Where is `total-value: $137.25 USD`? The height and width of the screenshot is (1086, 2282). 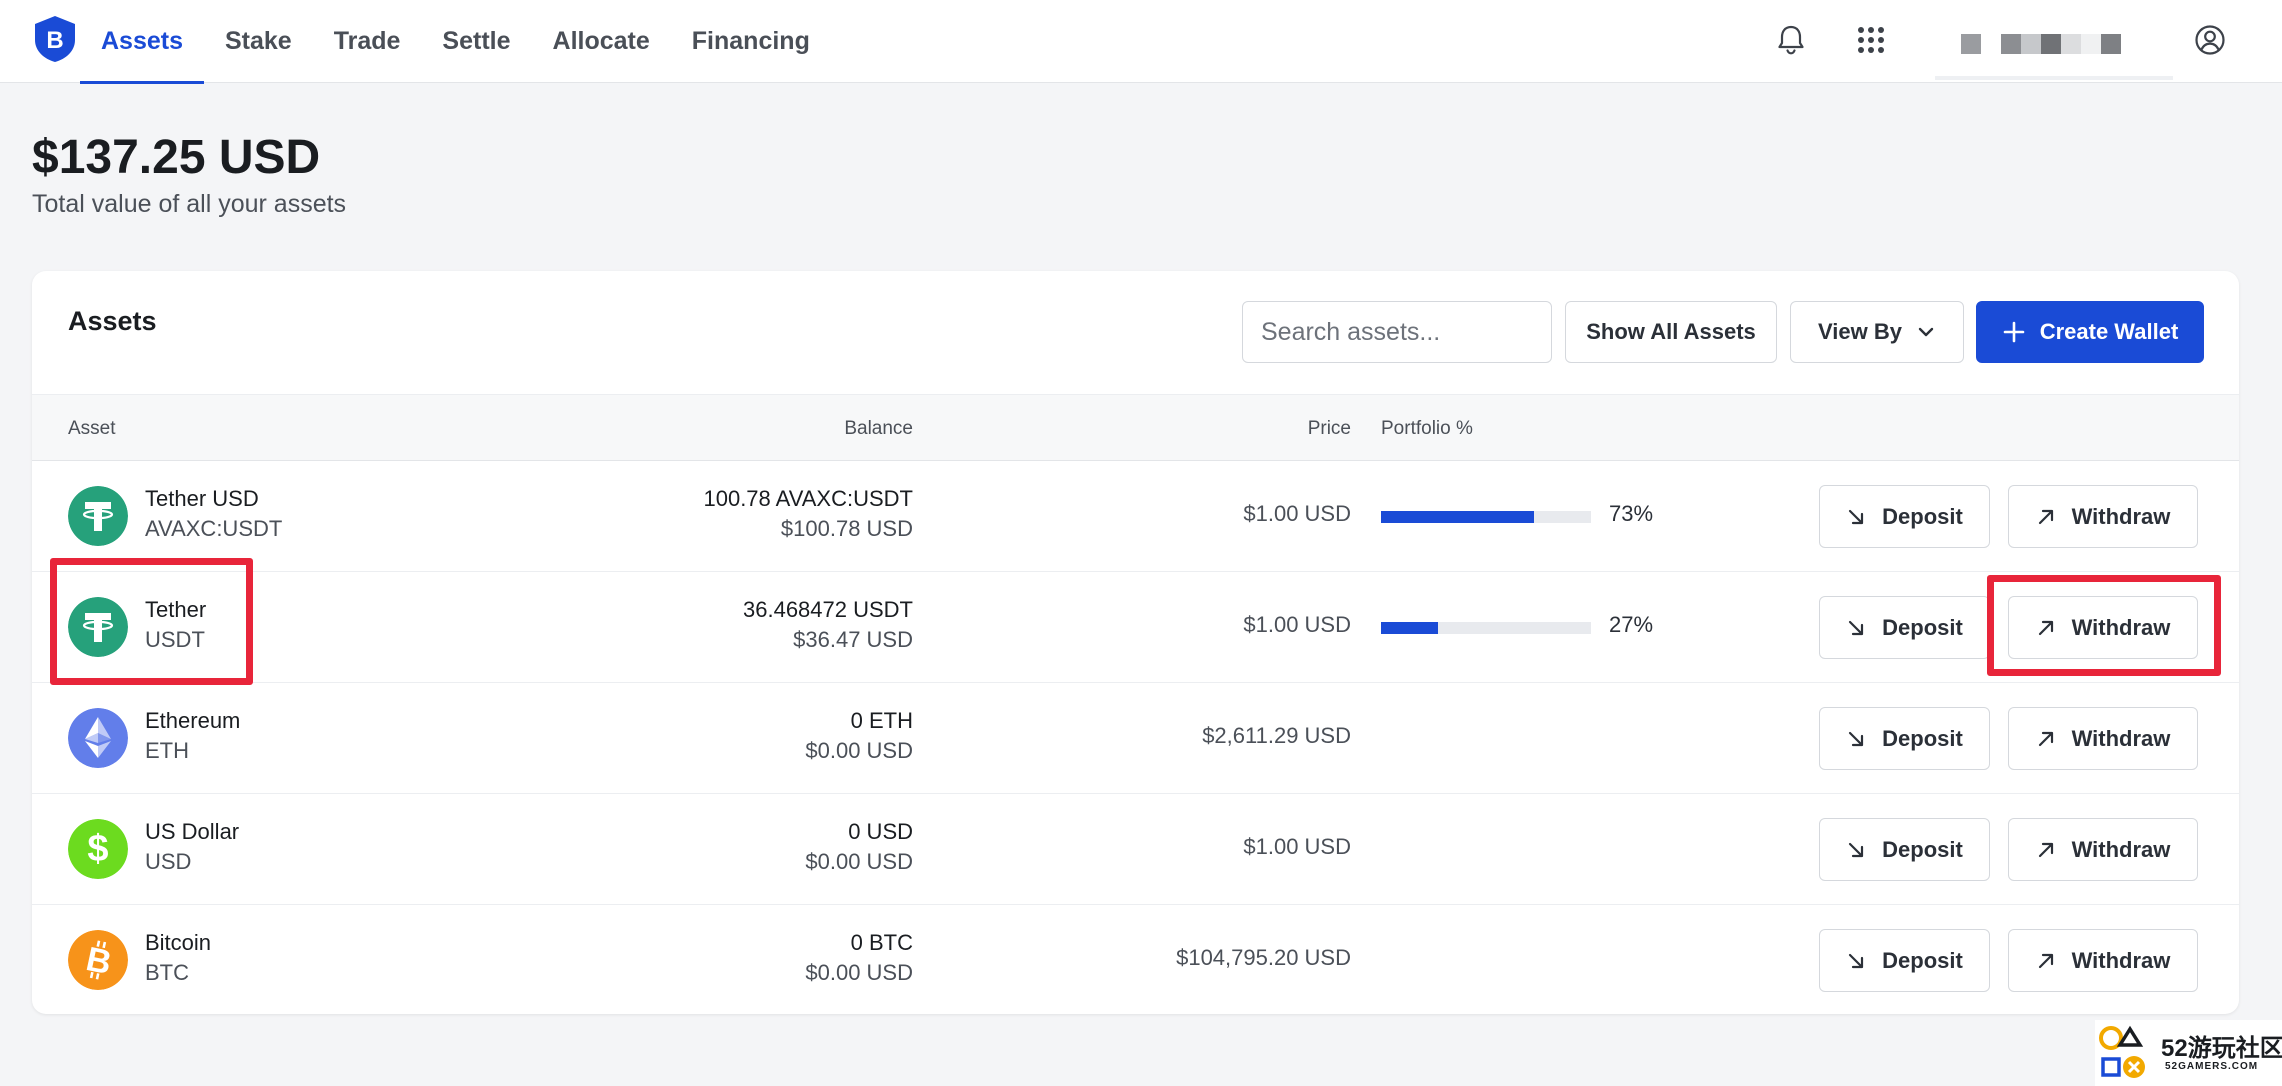 total-value: $137.25 USD is located at coordinates (176, 157).